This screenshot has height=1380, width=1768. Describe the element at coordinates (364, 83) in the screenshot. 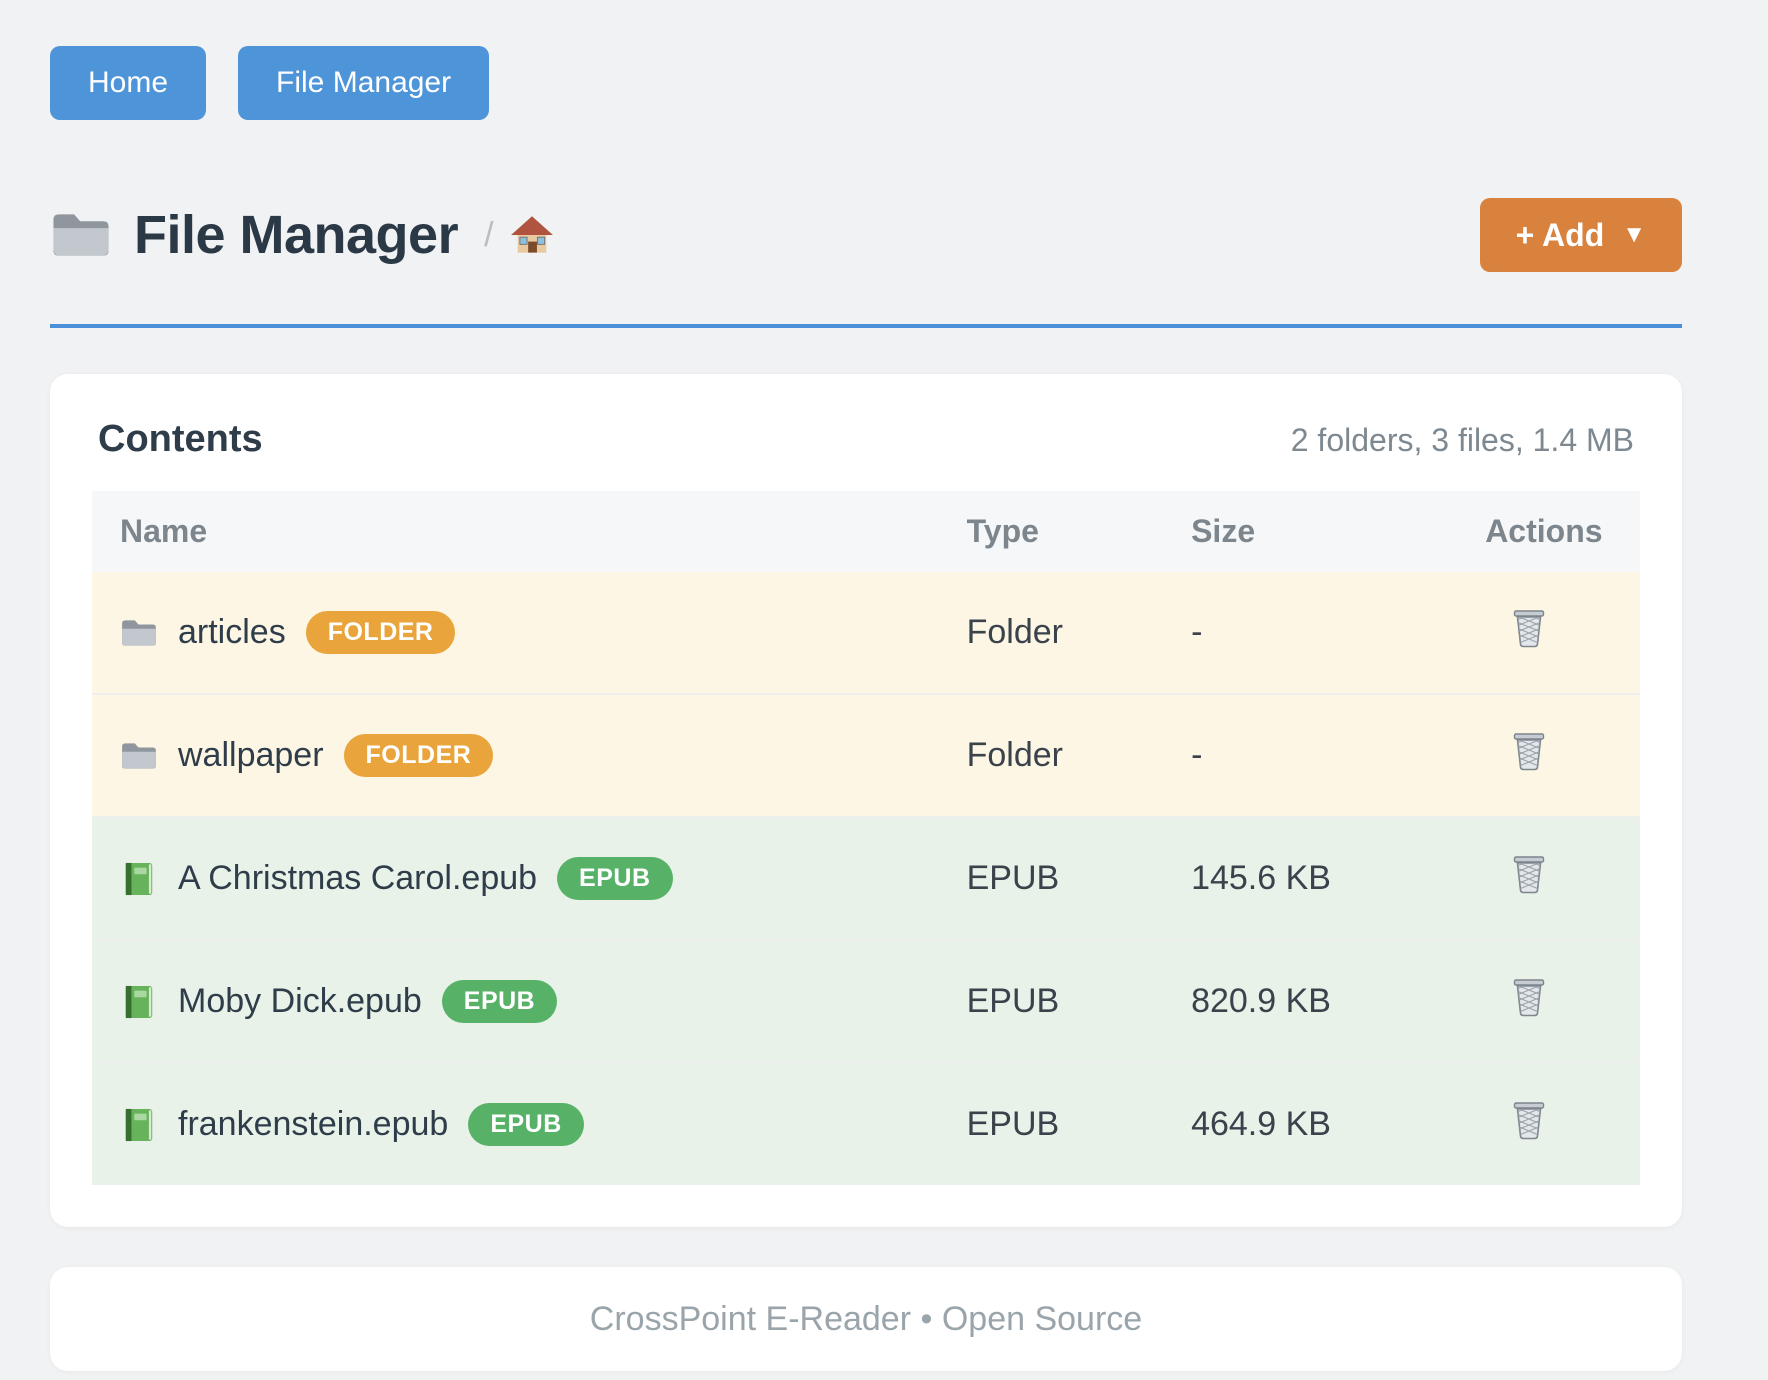

I see `nav-button-file-manager: File Manager` at that location.